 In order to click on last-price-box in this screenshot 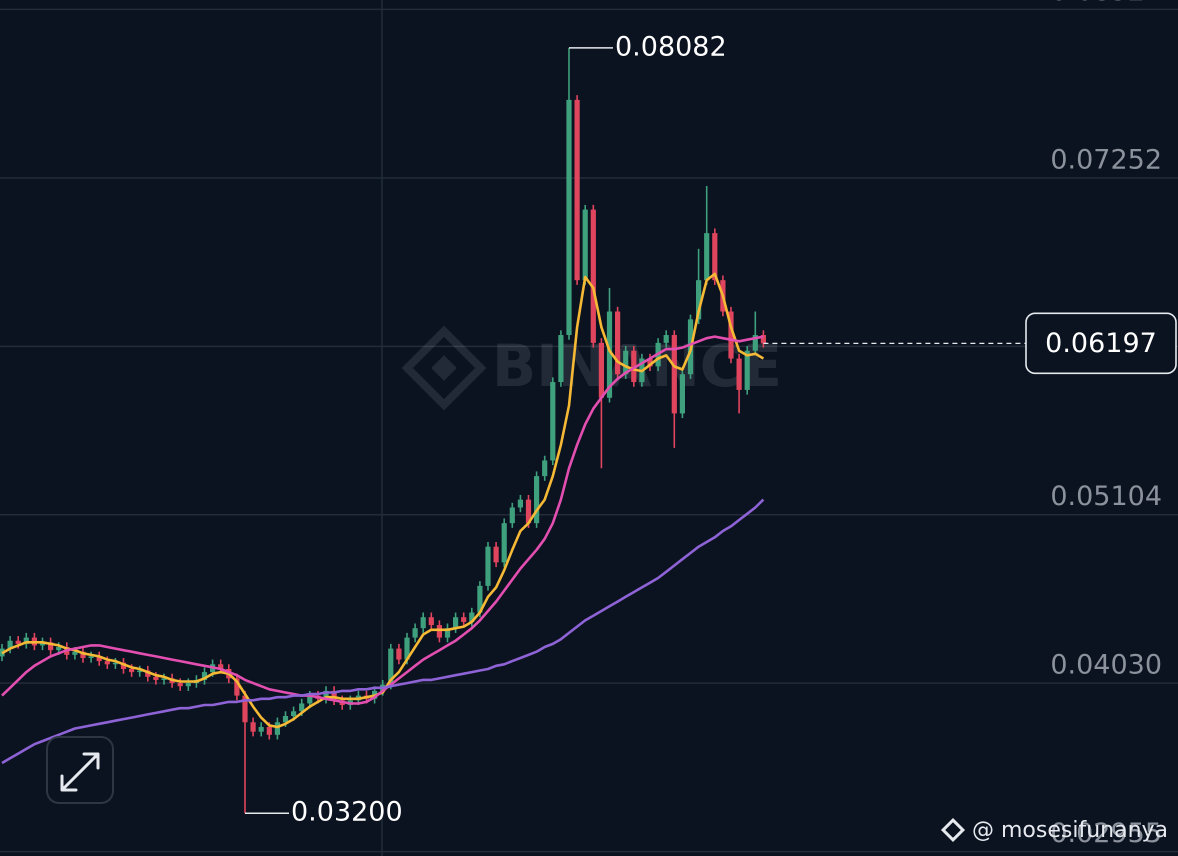, I will do `click(1101, 343)`.